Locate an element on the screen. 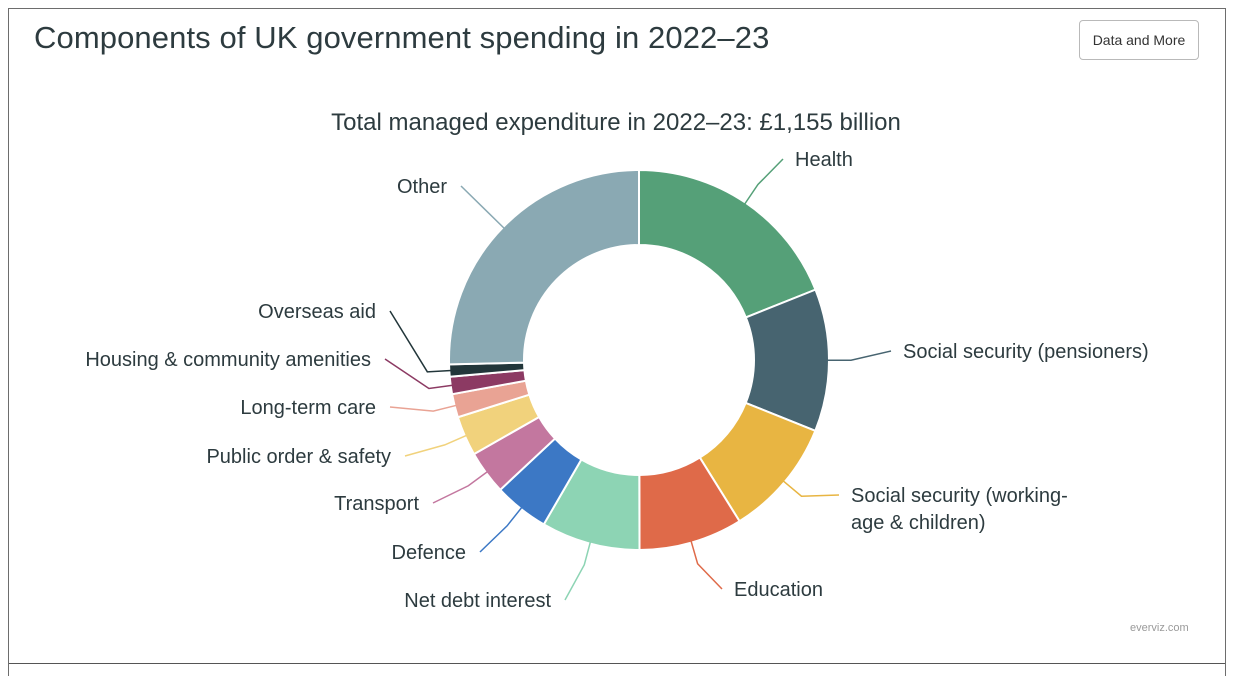  label-defence: Defence is located at coordinates (429, 553).